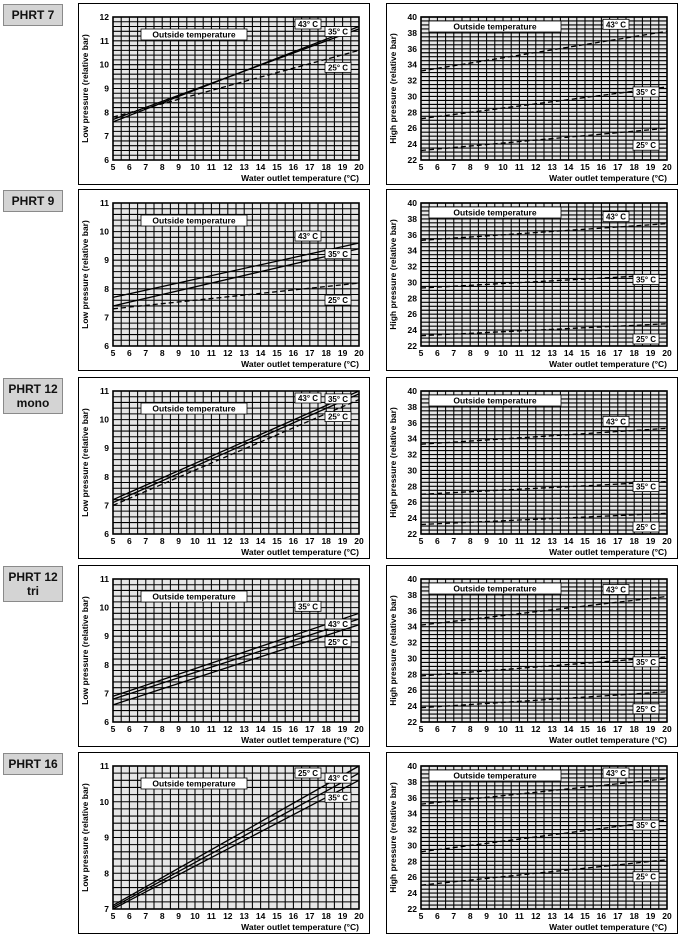 The image size is (688, 939). Describe the element at coordinates (104, 766) in the screenshot. I see `y-tick-label: 11` at that location.